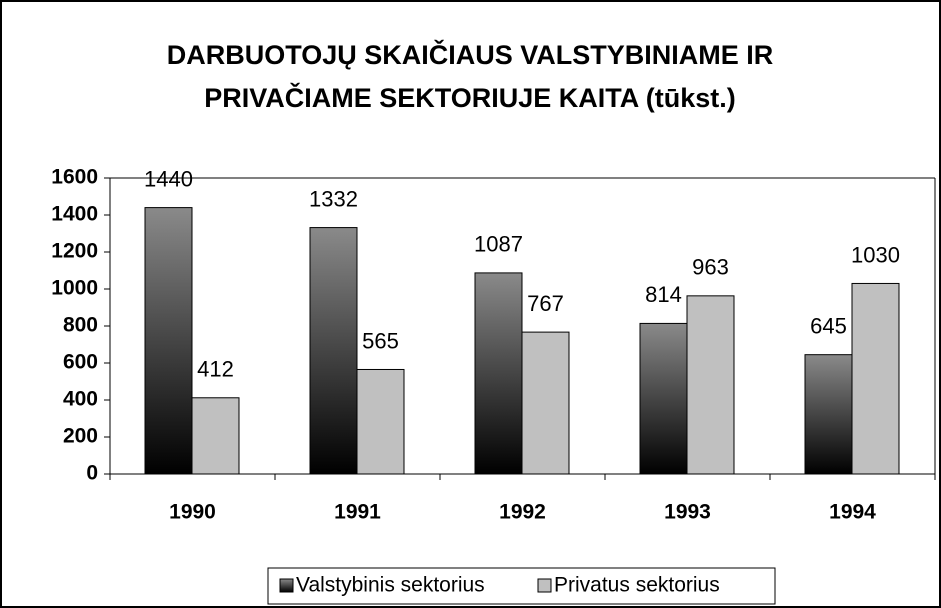  What do you see at coordinates (74, 214) in the screenshot?
I see `y-tick-label: 1400` at bounding box center [74, 214].